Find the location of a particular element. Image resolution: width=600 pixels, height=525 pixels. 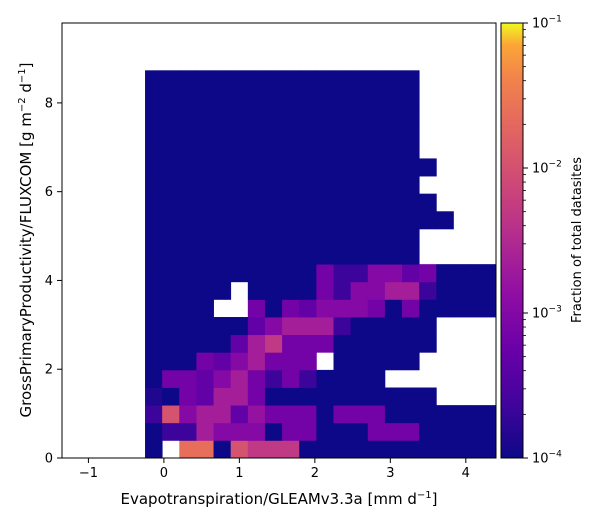

x-tick-label: 4 is located at coordinates (466, 473).